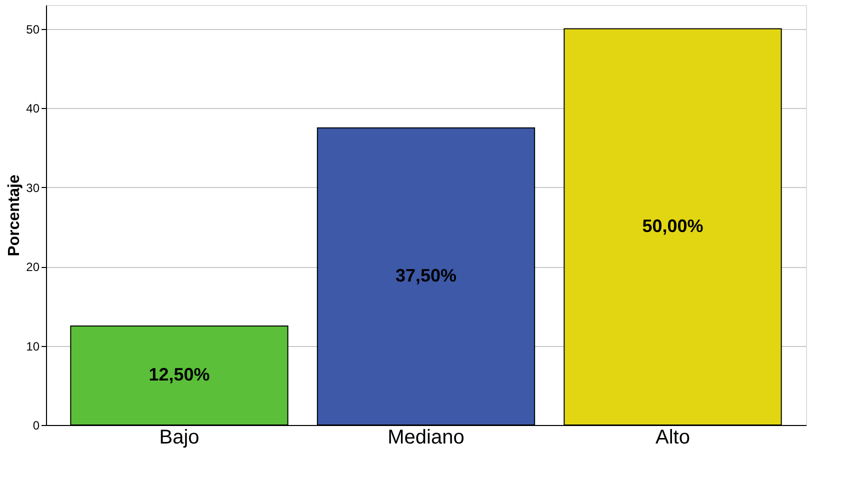  Describe the element at coordinates (673, 437) in the screenshot. I see `x-tick-label: Alto` at that location.